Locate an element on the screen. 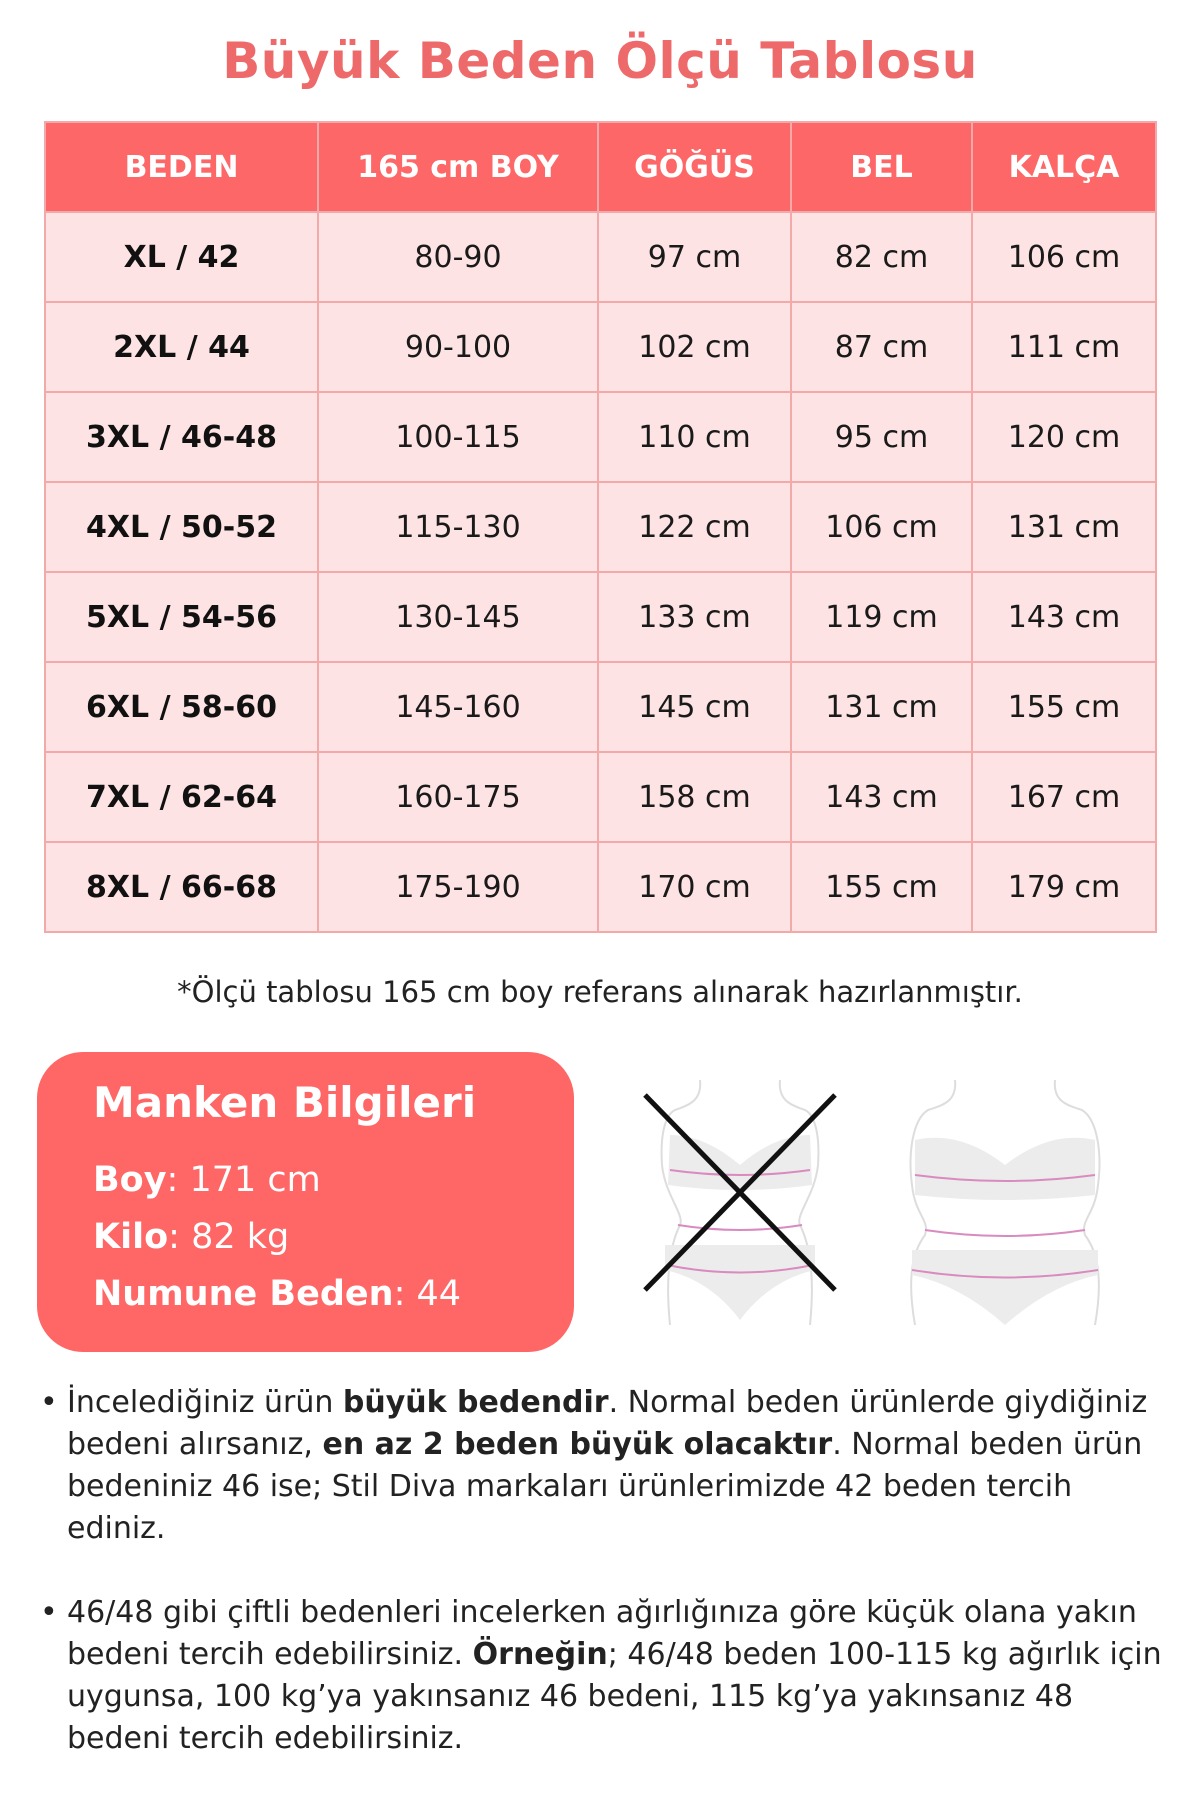 Image resolution: width=1200 pixels, height=1802 pixels. body-measure-correct-icon is located at coordinates (1005, 1202).